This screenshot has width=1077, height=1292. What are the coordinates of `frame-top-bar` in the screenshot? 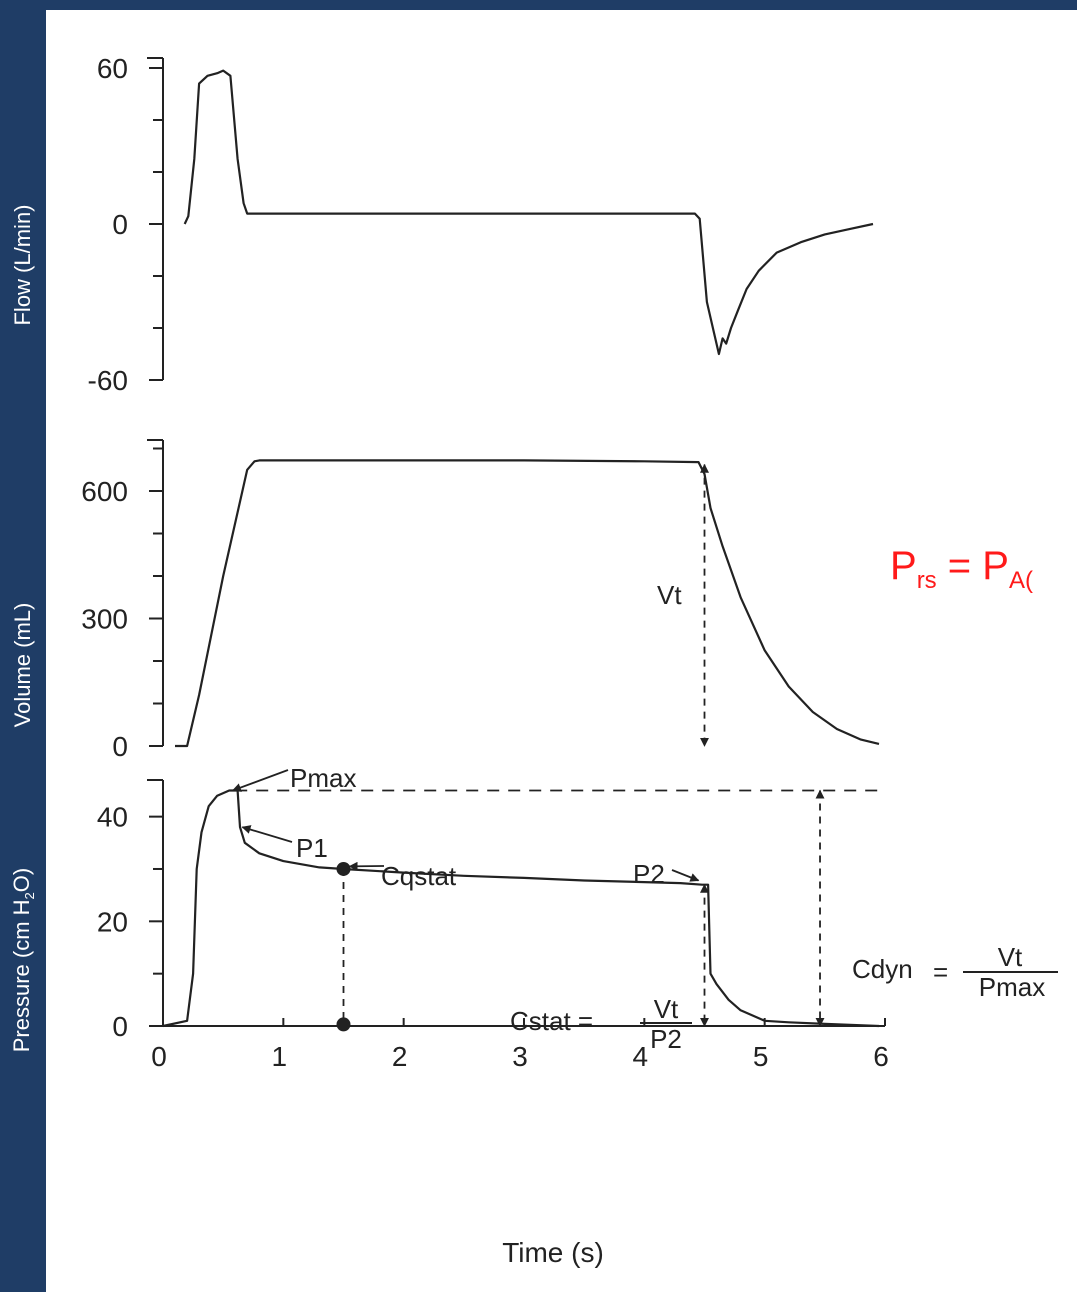 It's located at (538, 5).